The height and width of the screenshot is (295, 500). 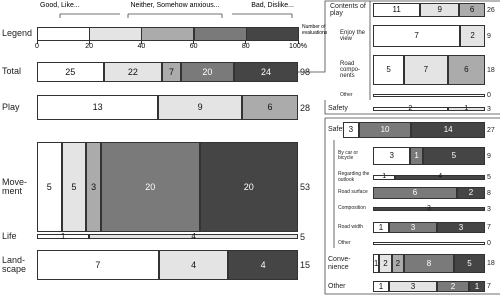 What do you see at coordinates (89, 46) in the screenshot?
I see `x-tick-label: 20` at bounding box center [89, 46].